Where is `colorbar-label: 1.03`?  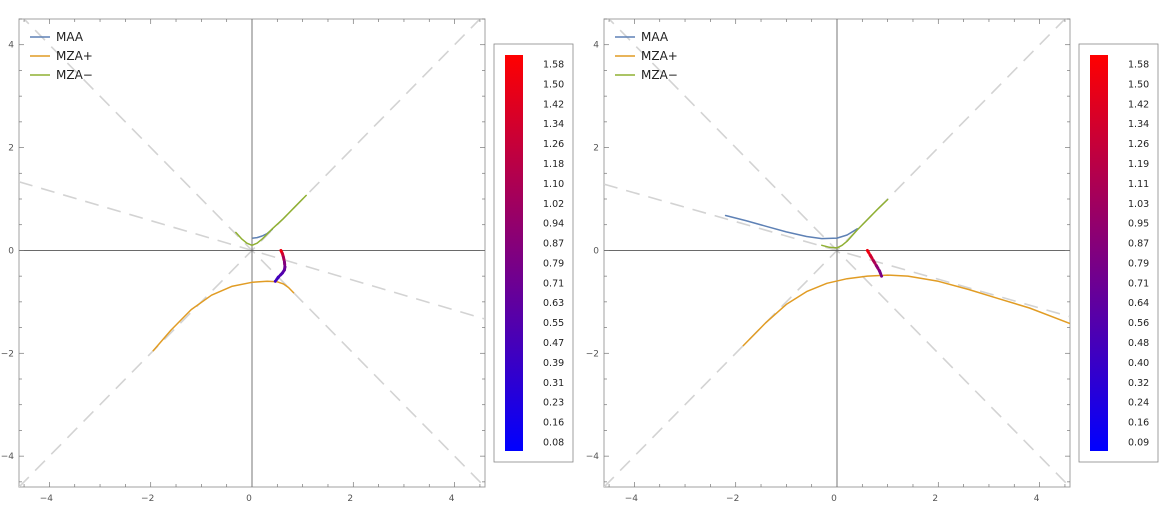 colorbar-label: 1.03 is located at coordinates (1138, 204).